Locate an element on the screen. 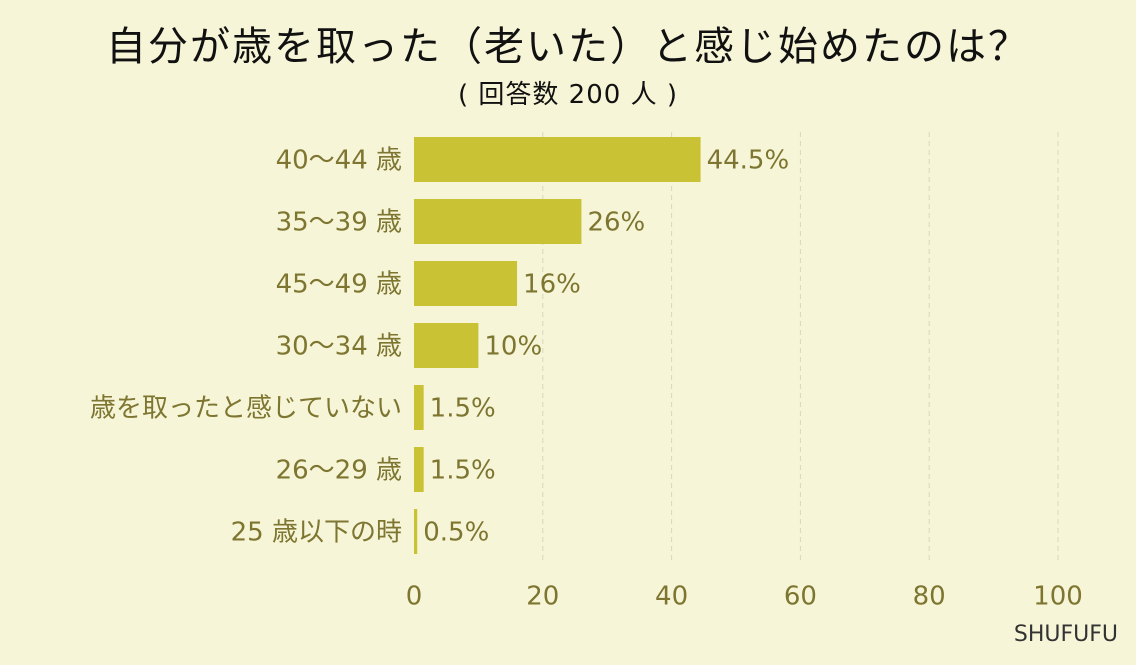  category-label: 35～39 歳 is located at coordinates (339, 223).